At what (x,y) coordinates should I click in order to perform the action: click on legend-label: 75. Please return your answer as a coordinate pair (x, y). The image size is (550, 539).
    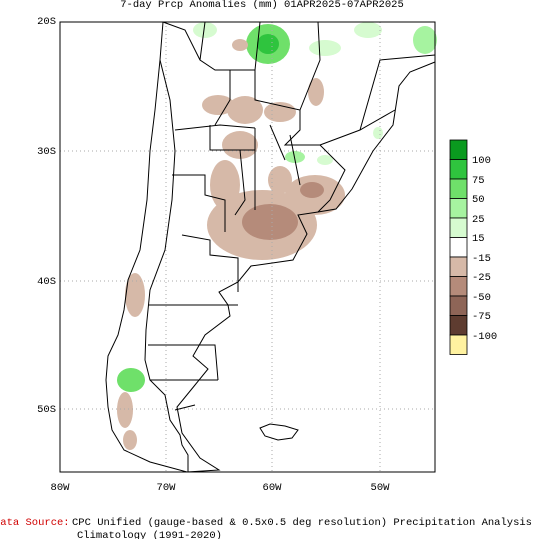
    Looking at the image, I should click on (478, 181).